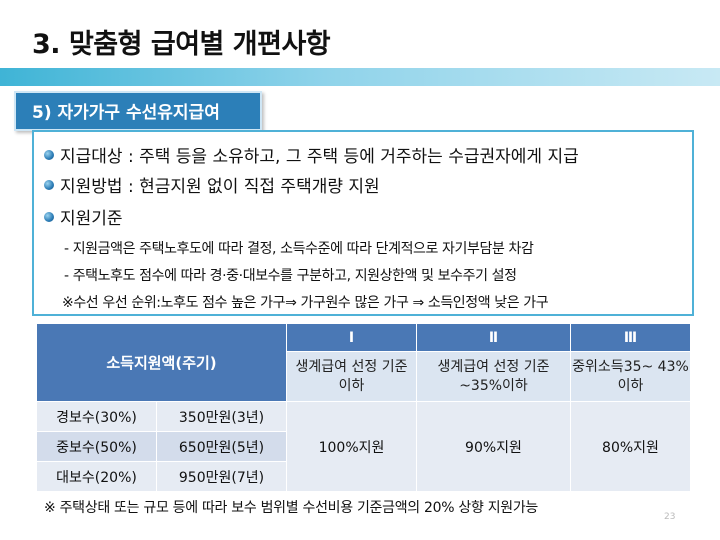  I want to click on bullet-method: 지원방법 : 현금지원 없이 직접 주택개량 지원, so click(212, 184).